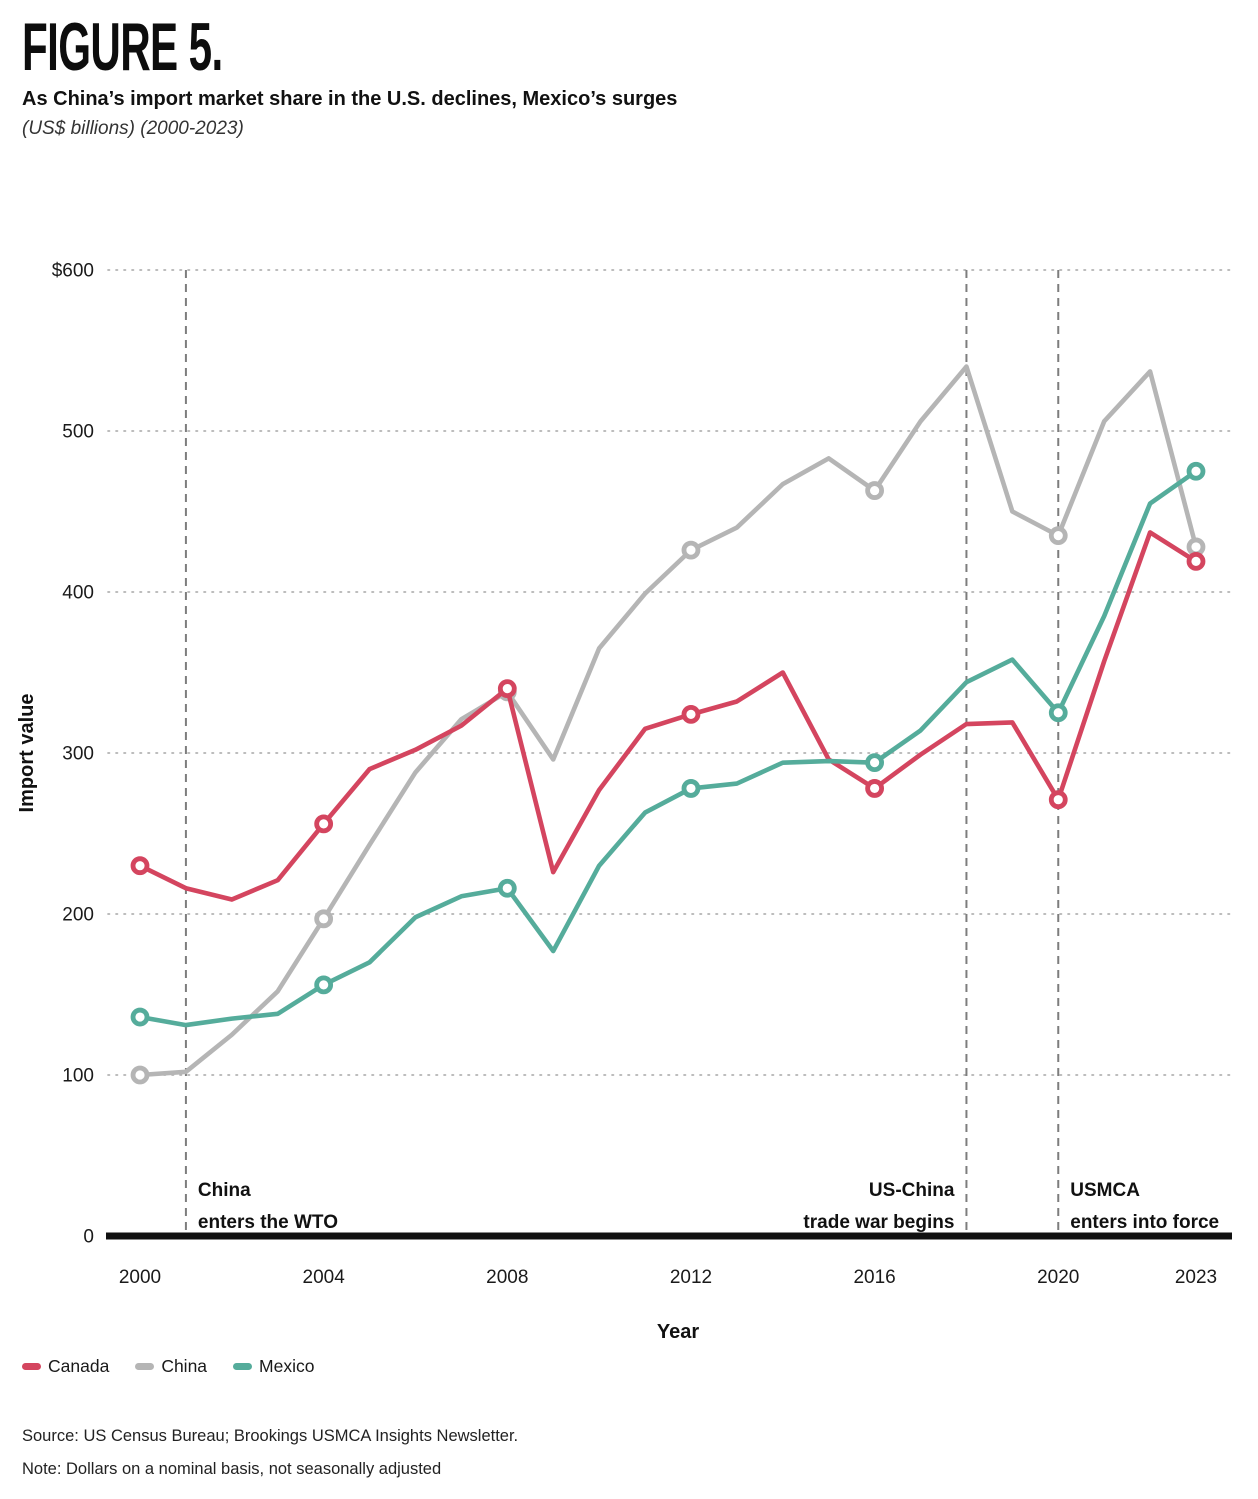 The image size is (1258, 1499). Describe the element at coordinates (1196, 471) in the screenshot. I see `mexico-marker-2023` at that location.